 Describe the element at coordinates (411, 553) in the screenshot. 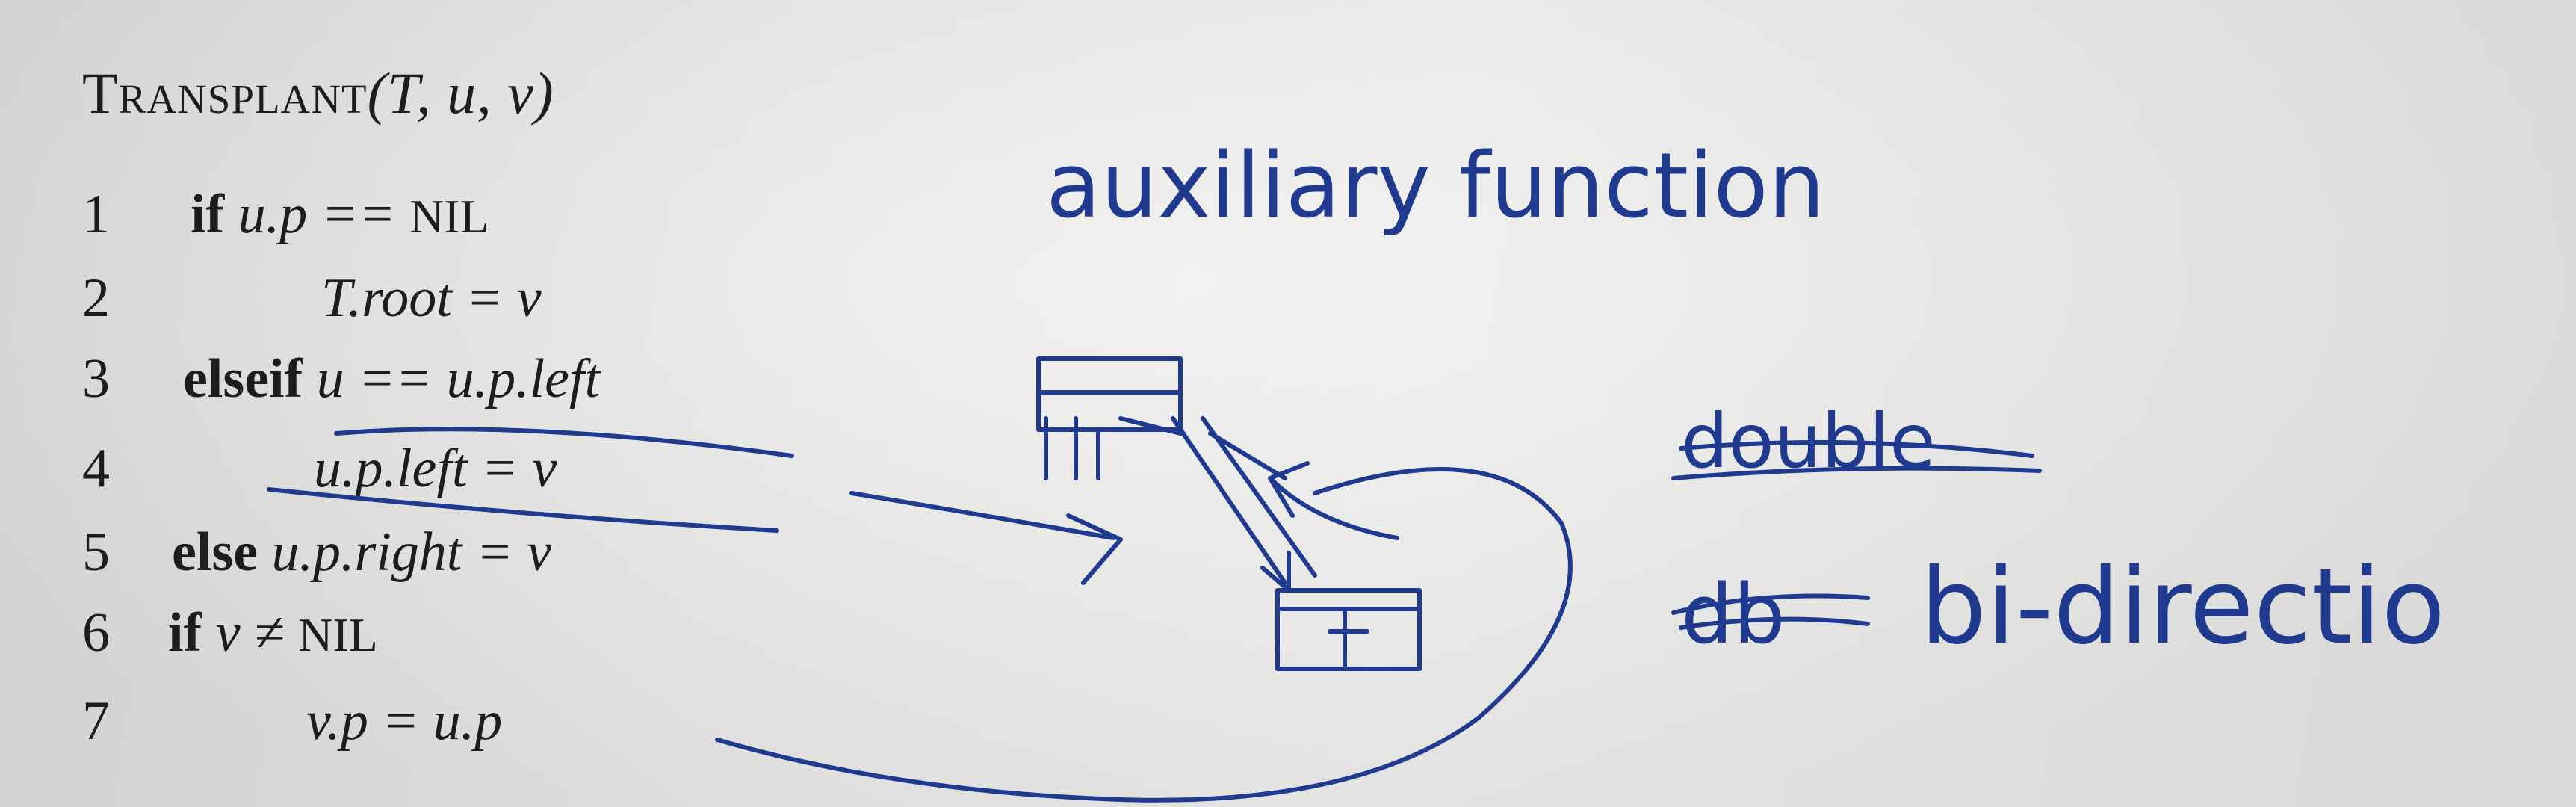

I see `code-text: u.p.right = v` at that location.